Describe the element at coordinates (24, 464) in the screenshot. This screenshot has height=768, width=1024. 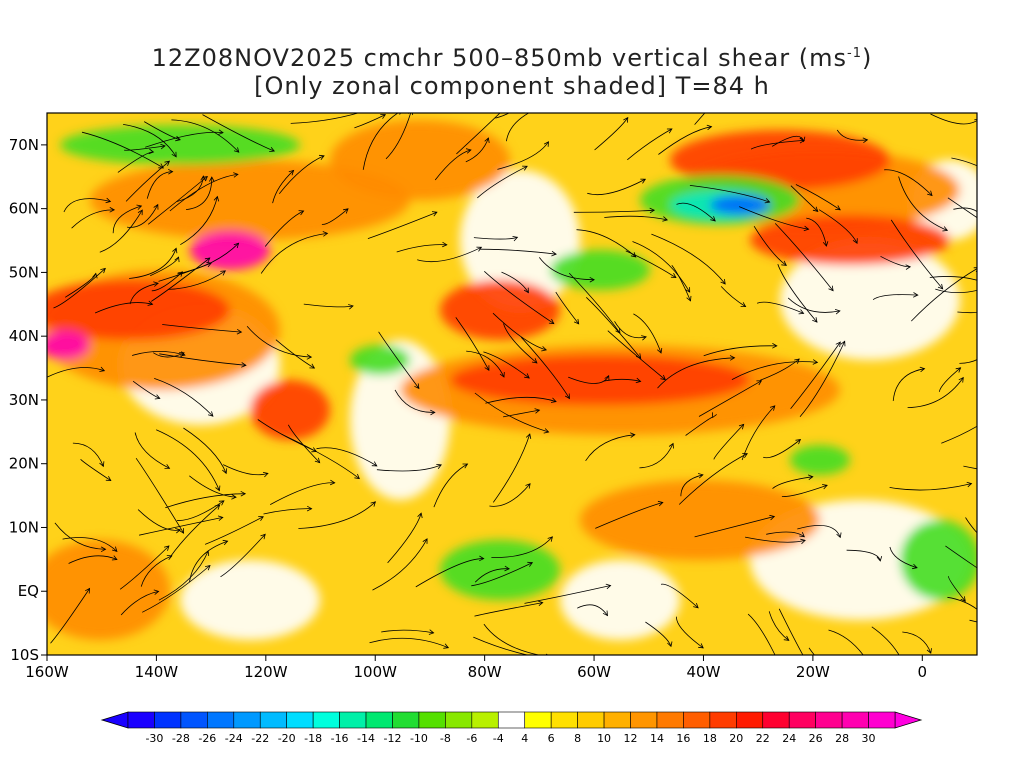
I see `lat-tick-label-3: 20N` at that location.